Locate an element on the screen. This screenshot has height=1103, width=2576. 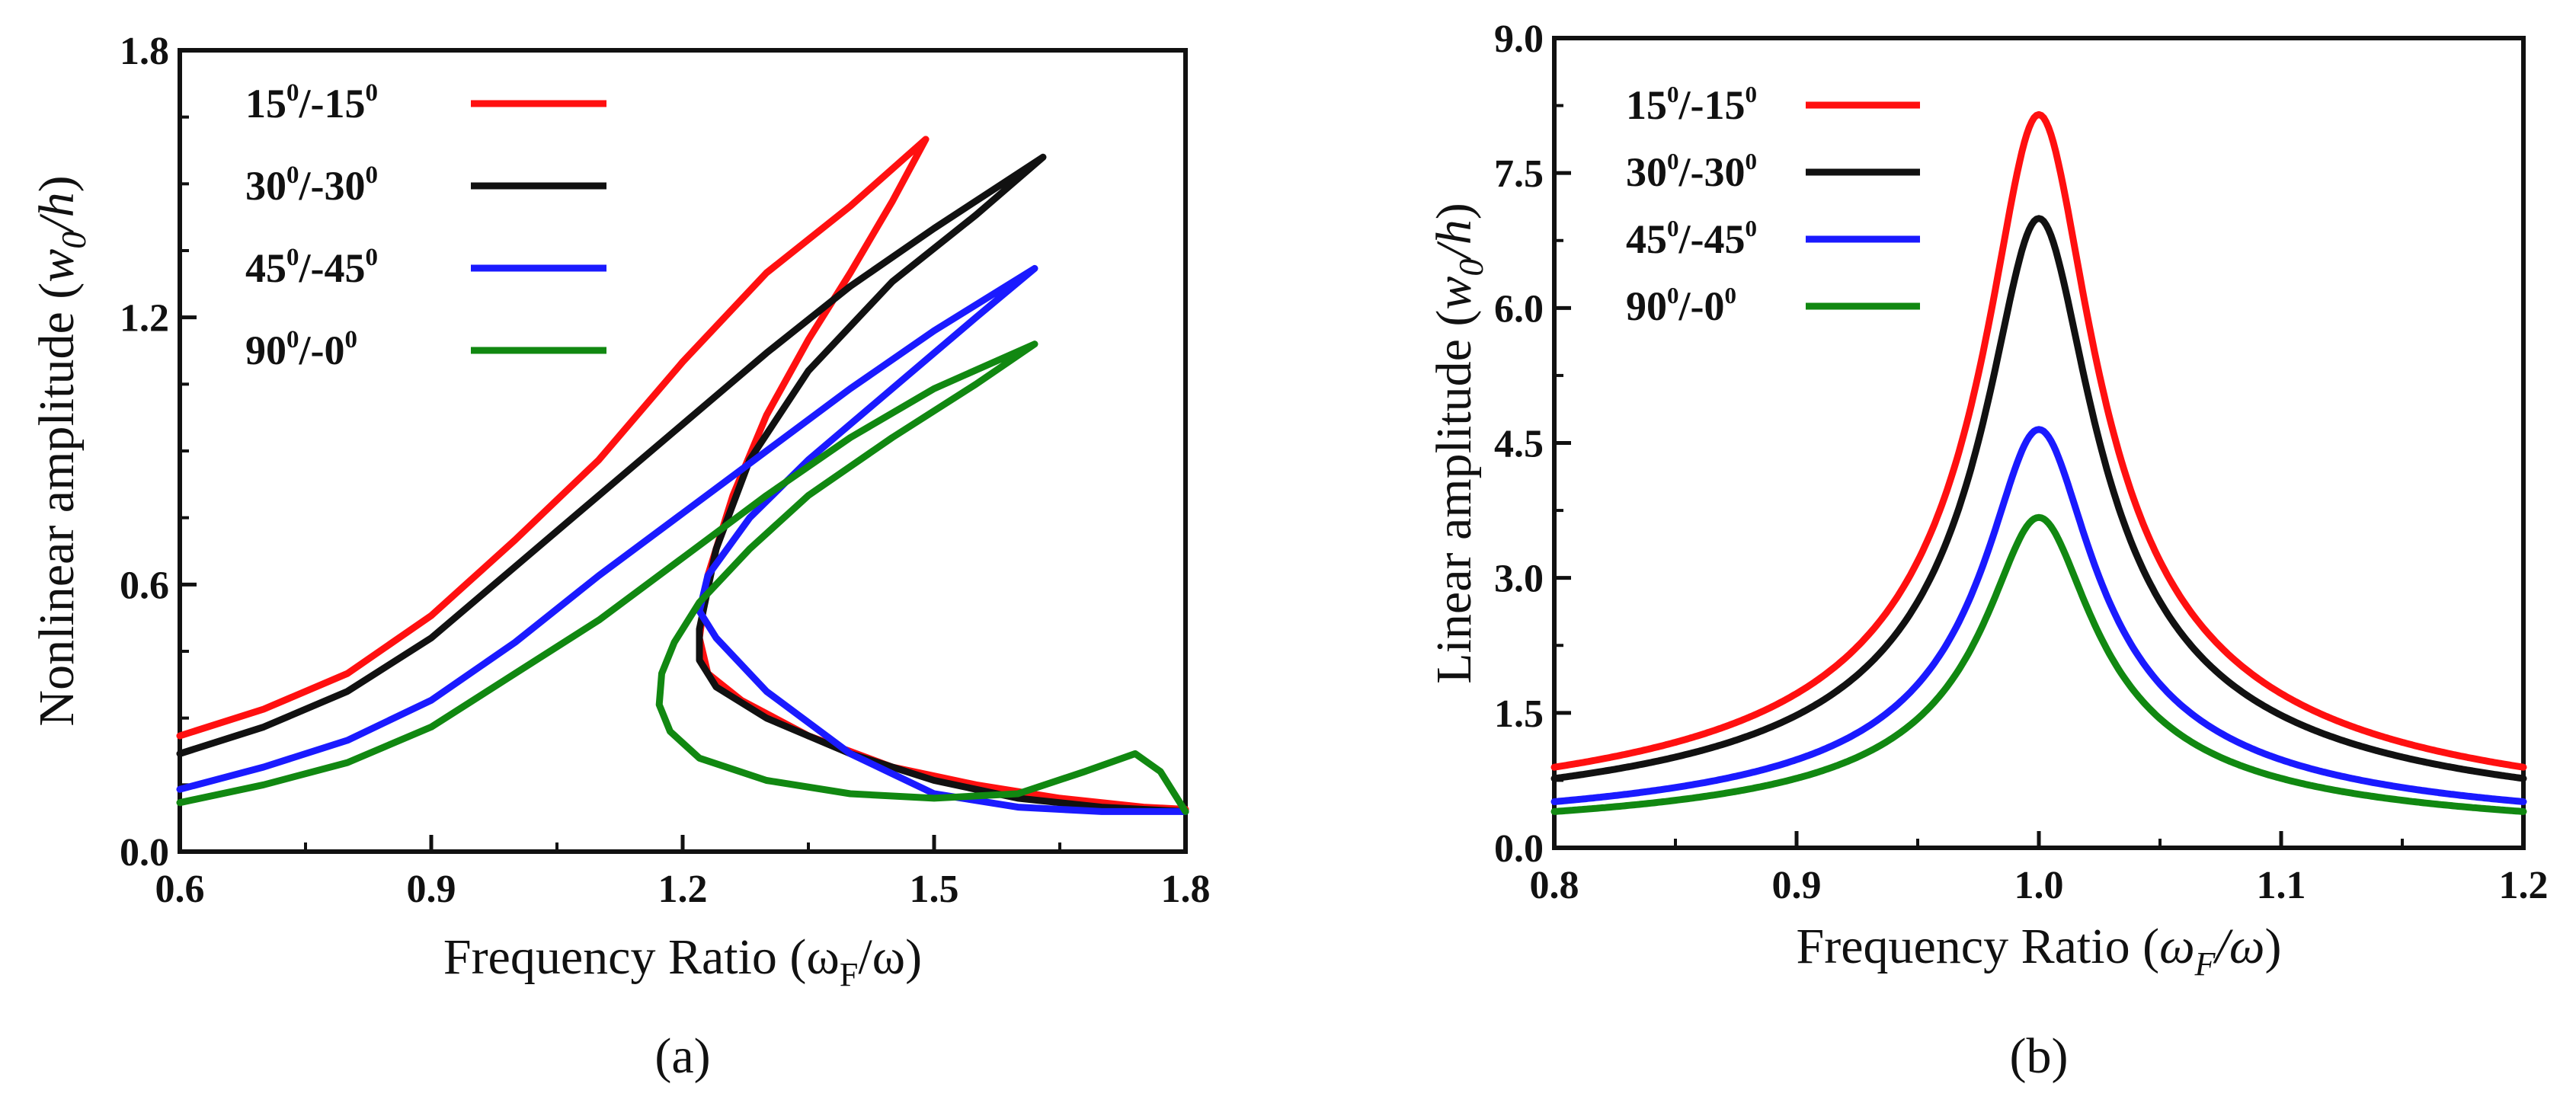
panel-b-y-tick-label: 1.5 is located at coordinates (1519, 714).